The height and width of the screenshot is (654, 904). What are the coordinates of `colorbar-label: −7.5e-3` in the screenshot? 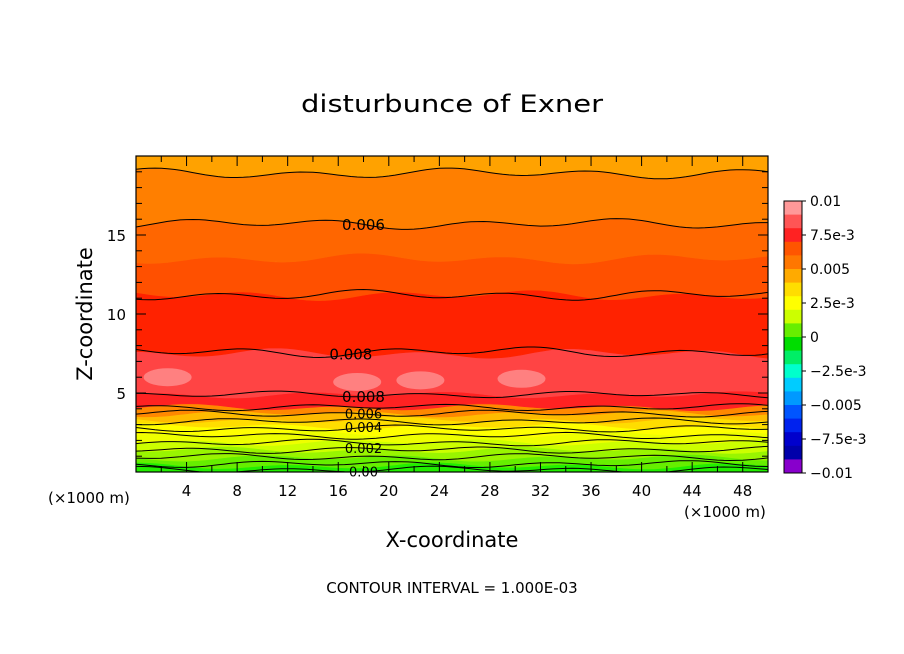 It's located at (838, 440).